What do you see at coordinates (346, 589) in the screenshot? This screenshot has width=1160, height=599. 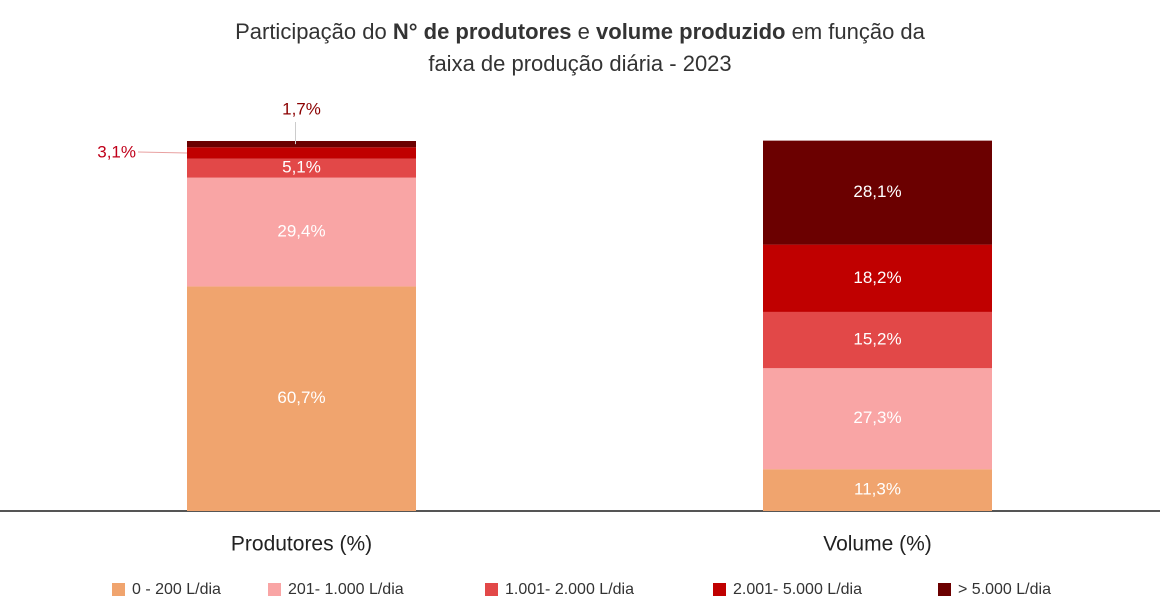 I see `legend-label: 201- 1.000 L/dia` at bounding box center [346, 589].